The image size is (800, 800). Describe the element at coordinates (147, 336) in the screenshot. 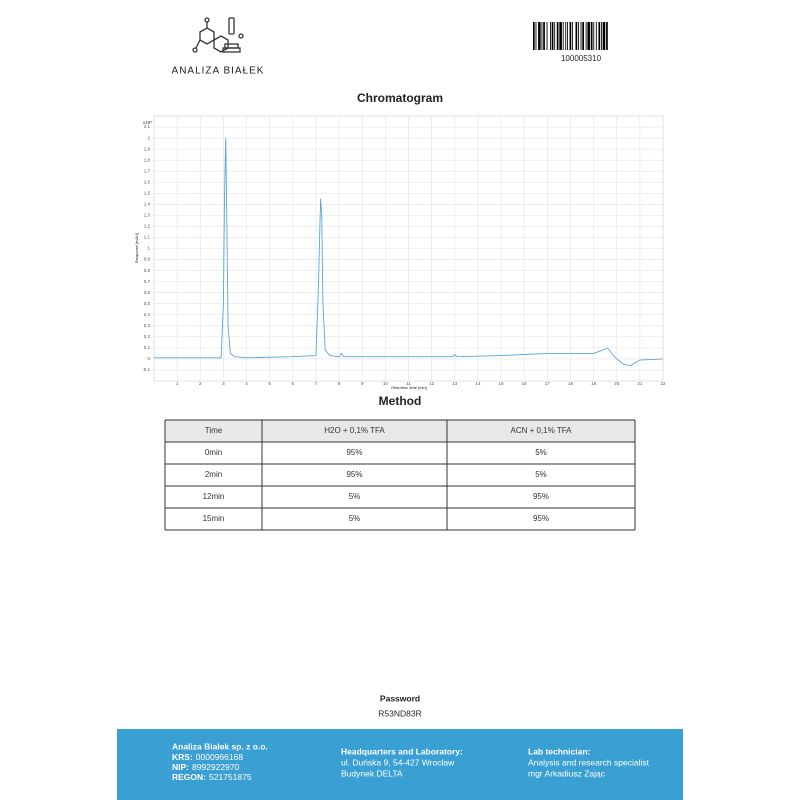

I see `y-tick-label: 0,2` at that location.